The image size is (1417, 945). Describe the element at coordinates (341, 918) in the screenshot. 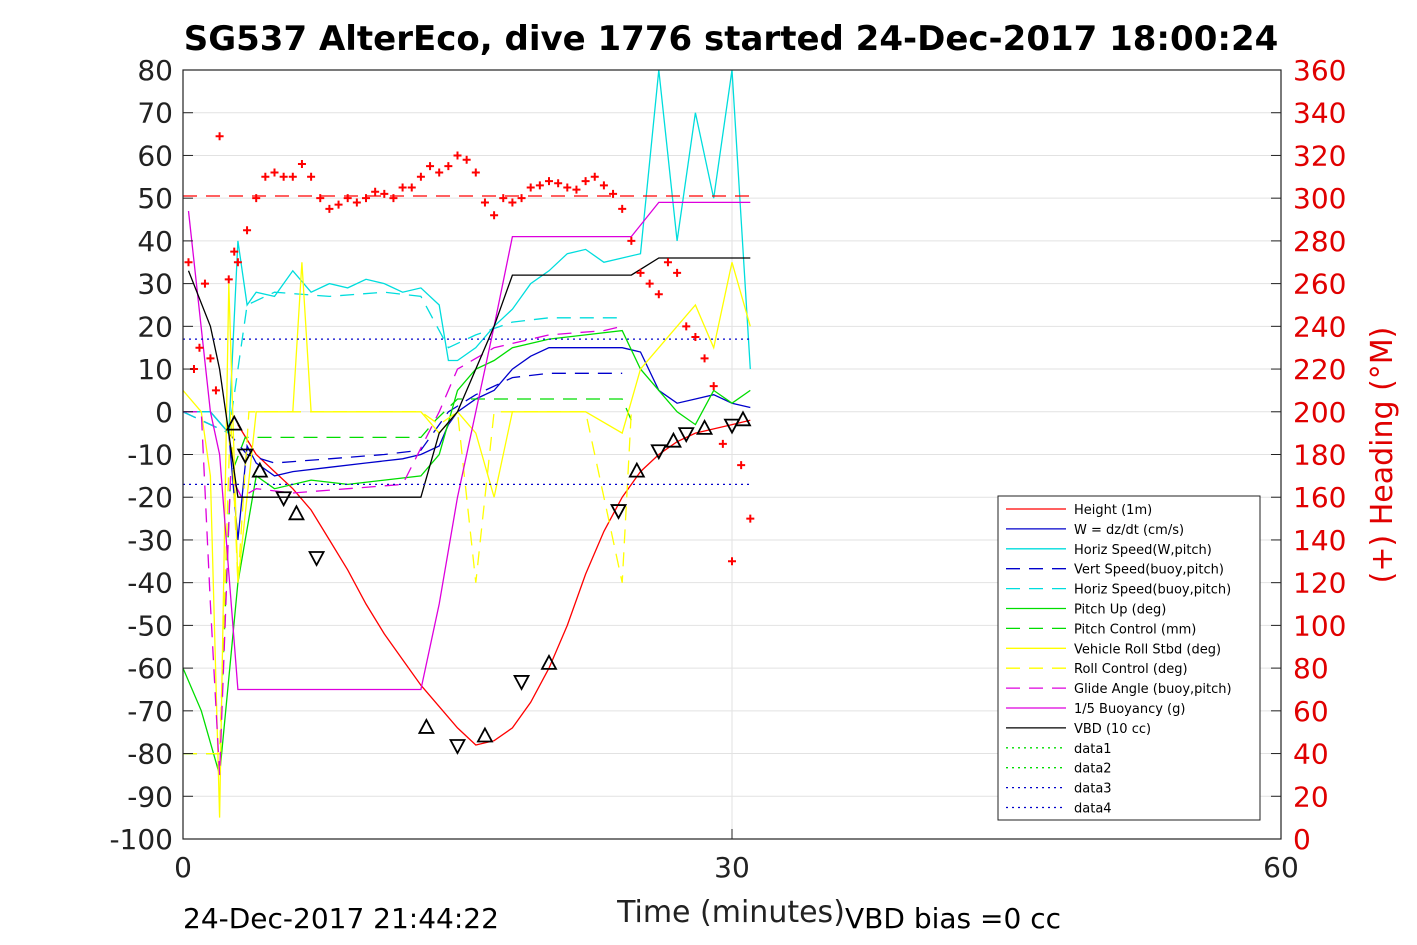

I see `footer-timestamp: 24-Dec-2017 21:44:22` at that location.